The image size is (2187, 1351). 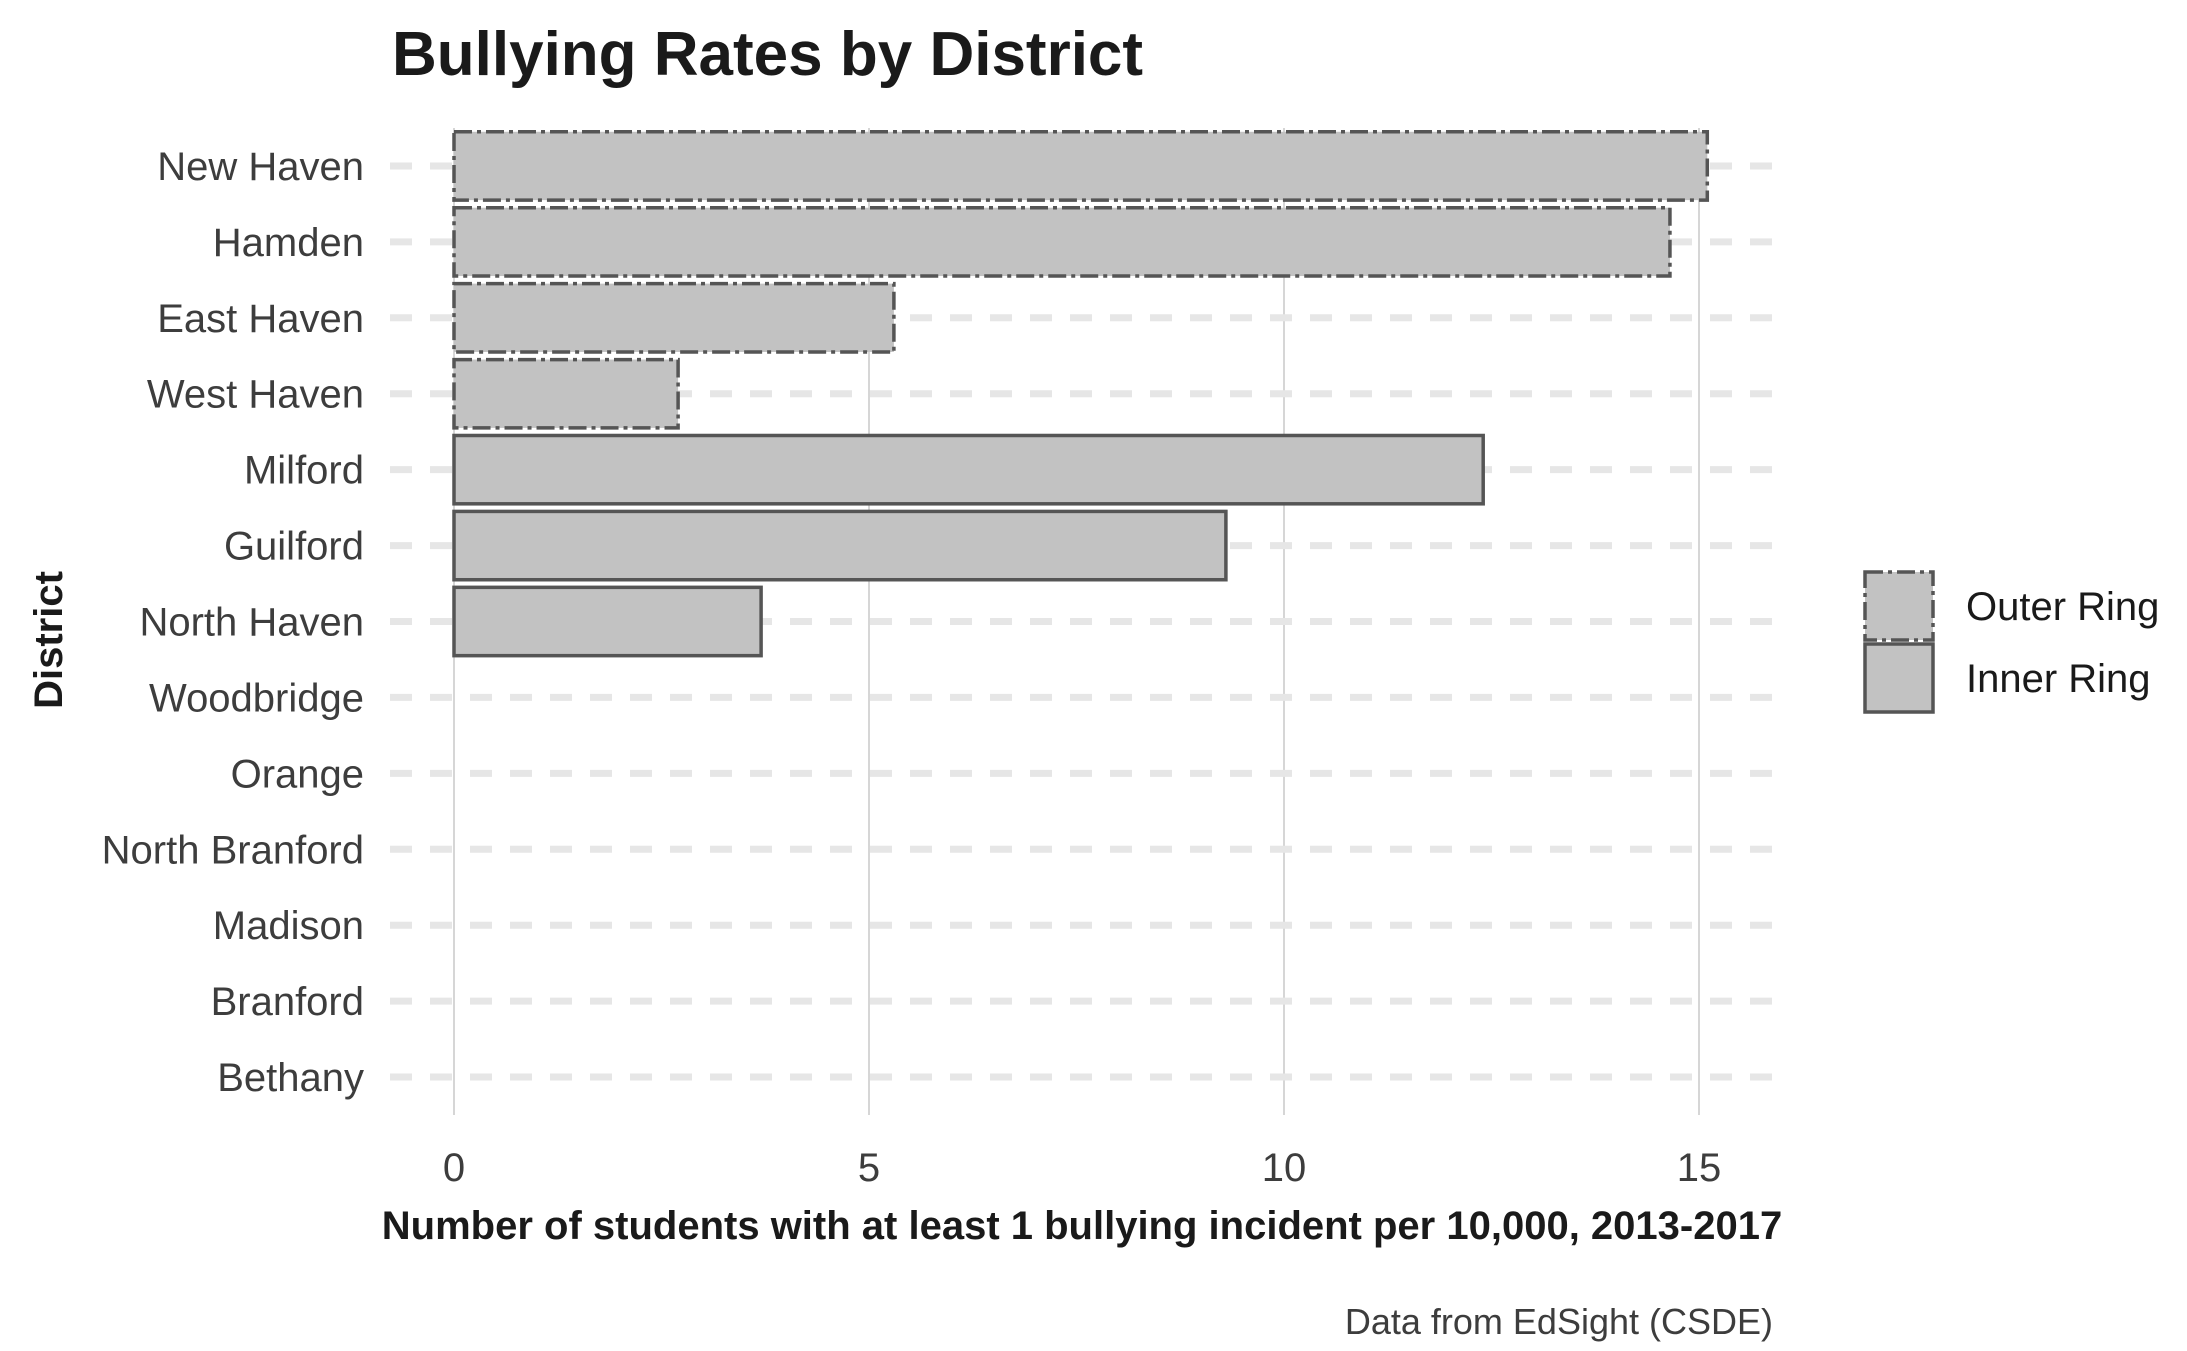 What do you see at coordinates (1284, 1168) in the screenshot?
I see `x-tick-label: 10` at bounding box center [1284, 1168].